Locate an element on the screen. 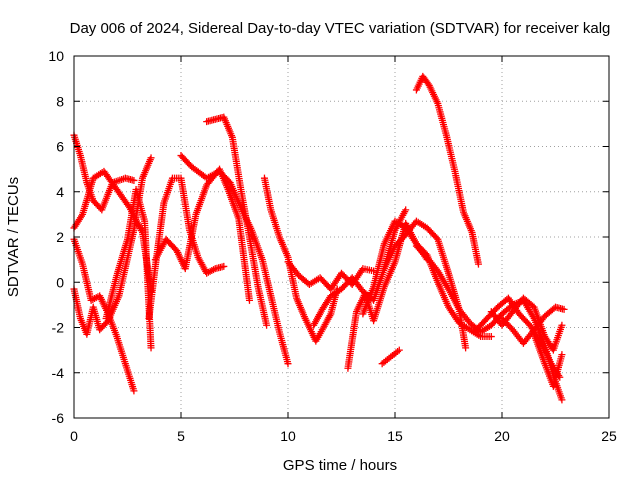  y-tick-label: 8 is located at coordinates (60, 101).